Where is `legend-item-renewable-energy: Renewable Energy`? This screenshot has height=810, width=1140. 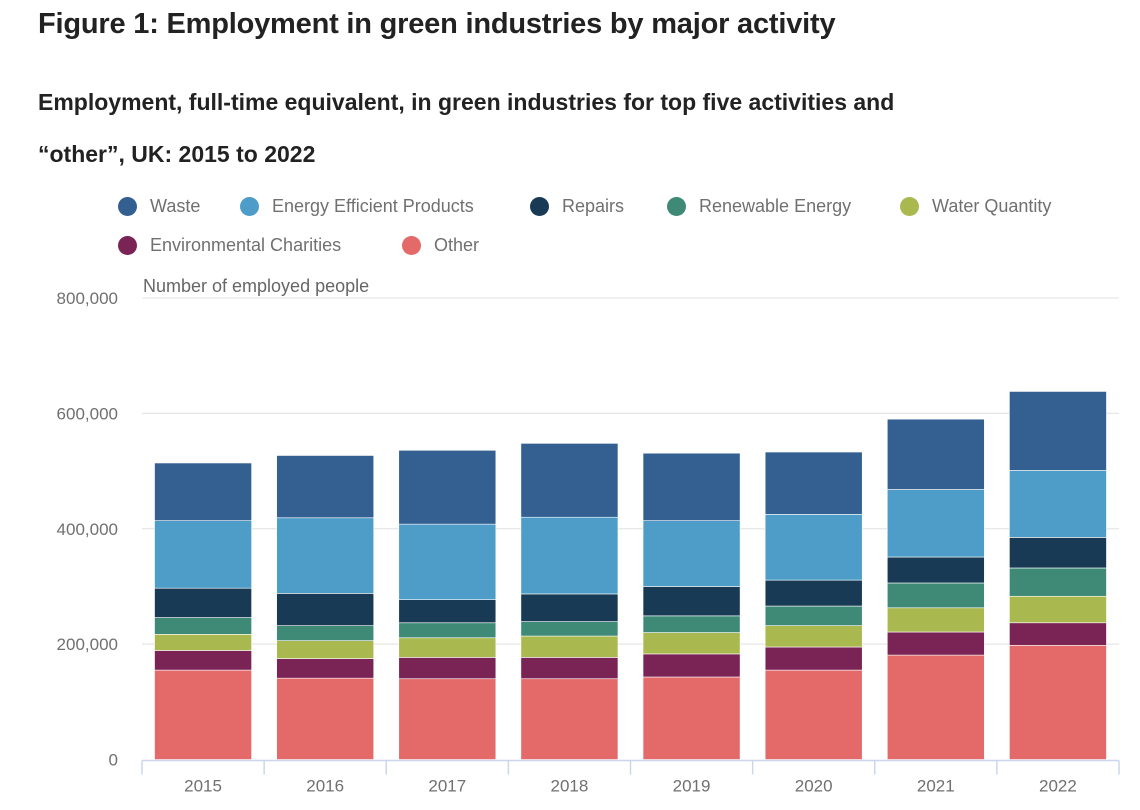
legend-item-renewable-energy: Renewable Energy is located at coordinates (759, 206).